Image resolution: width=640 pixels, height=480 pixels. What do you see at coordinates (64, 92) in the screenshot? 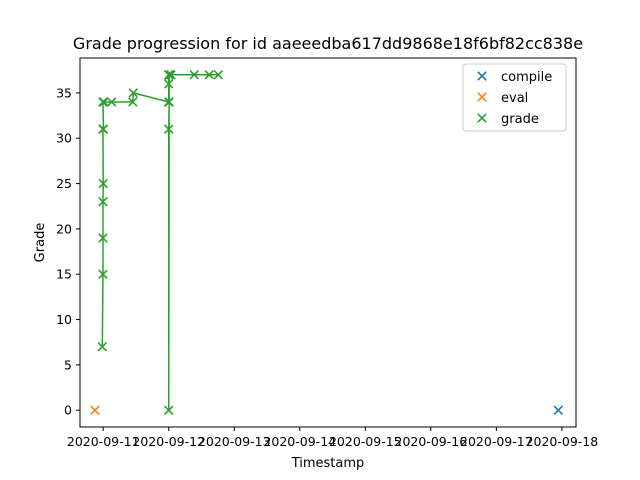
I see `y-tick-label: 35` at bounding box center [64, 92].